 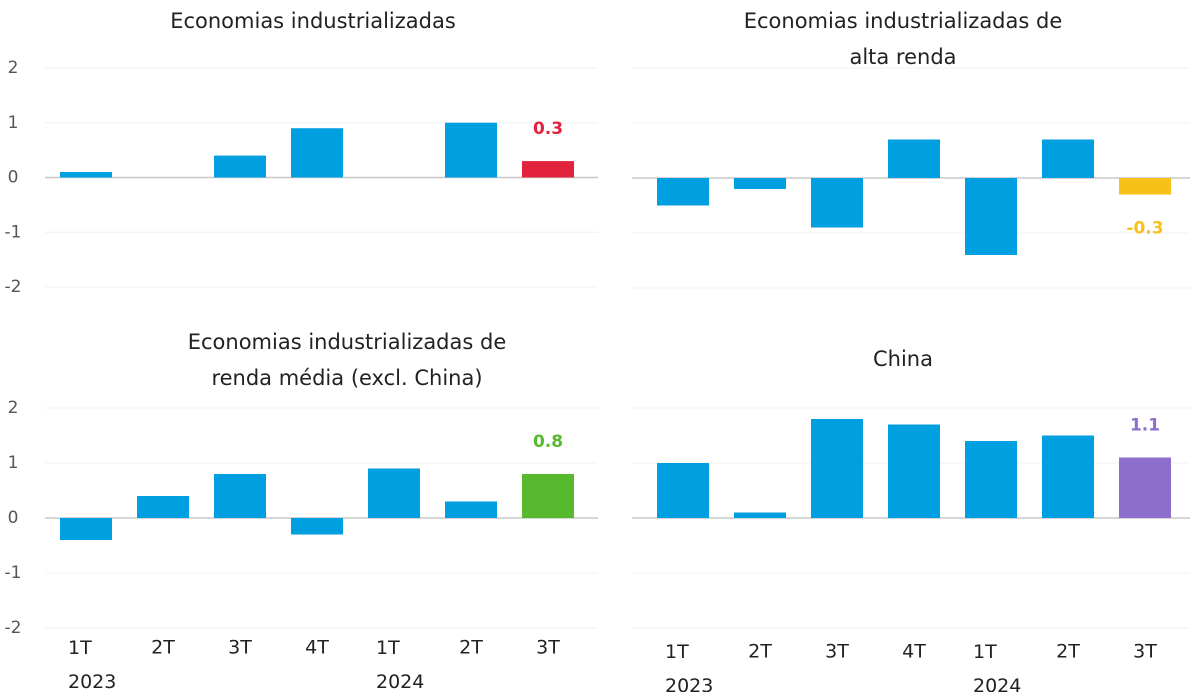 I want to click on value-label: -0.3, so click(x=1144, y=229).